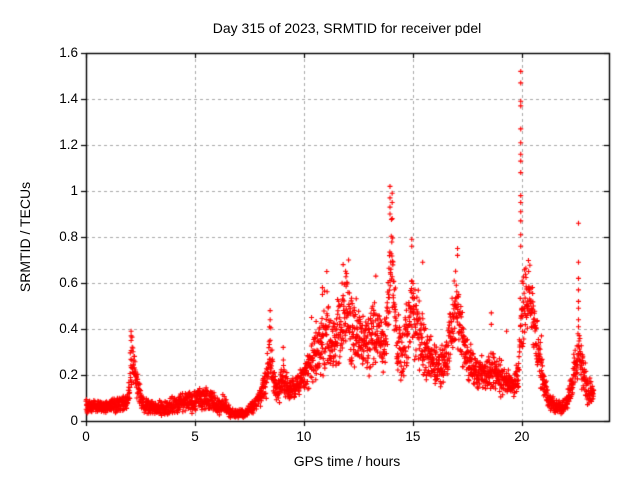 The height and width of the screenshot is (480, 640). Describe the element at coordinates (68, 236) in the screenshot. I see `y-tick-label: 0.8` at that location.